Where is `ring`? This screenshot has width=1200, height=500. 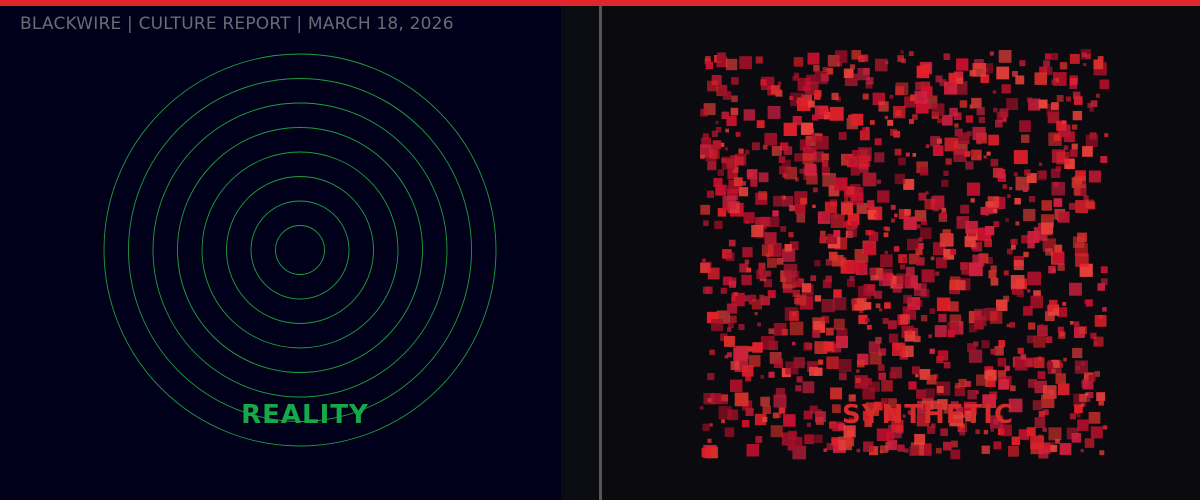 ring is located at coordinates (300, 250).